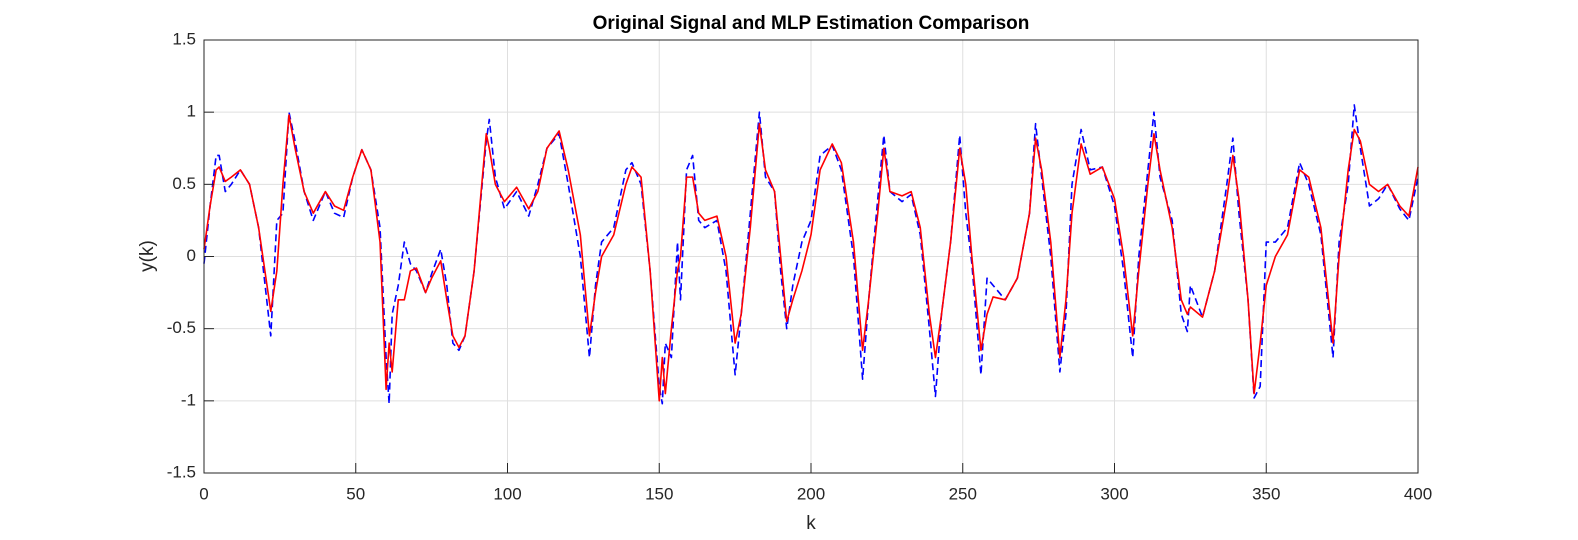 This screenshot has width=1578, height=540. What do you see at coordinates (181, 327) in the screenshot?
I see `y-tick-label: -0.5` at bounding box center [181, 327].